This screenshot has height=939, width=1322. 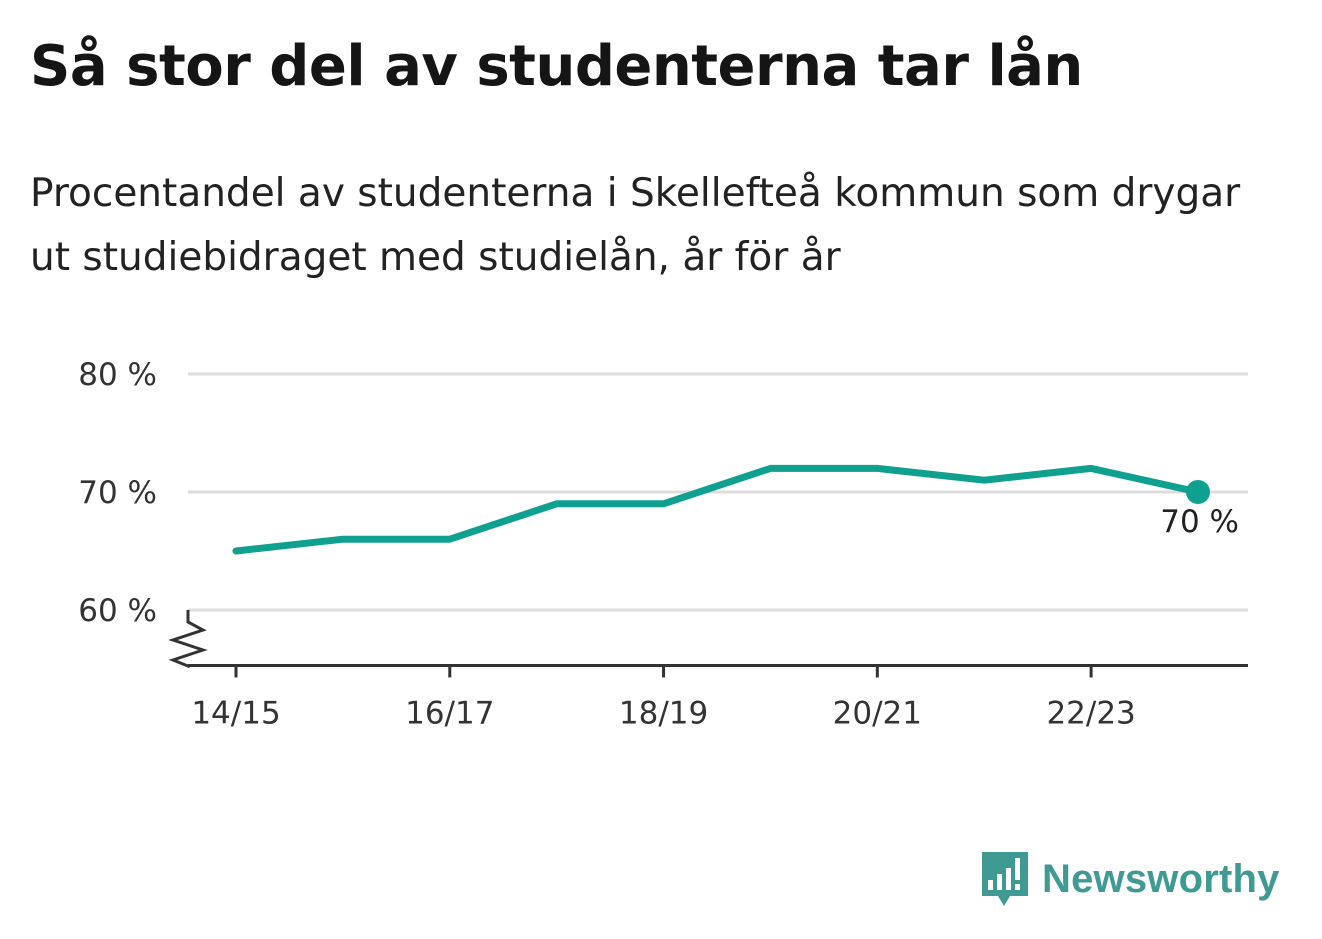 What do you see at coordinates (1198, 492) in the screenshot?
I see `end-point-marker` at bounding box center [1198, 492].